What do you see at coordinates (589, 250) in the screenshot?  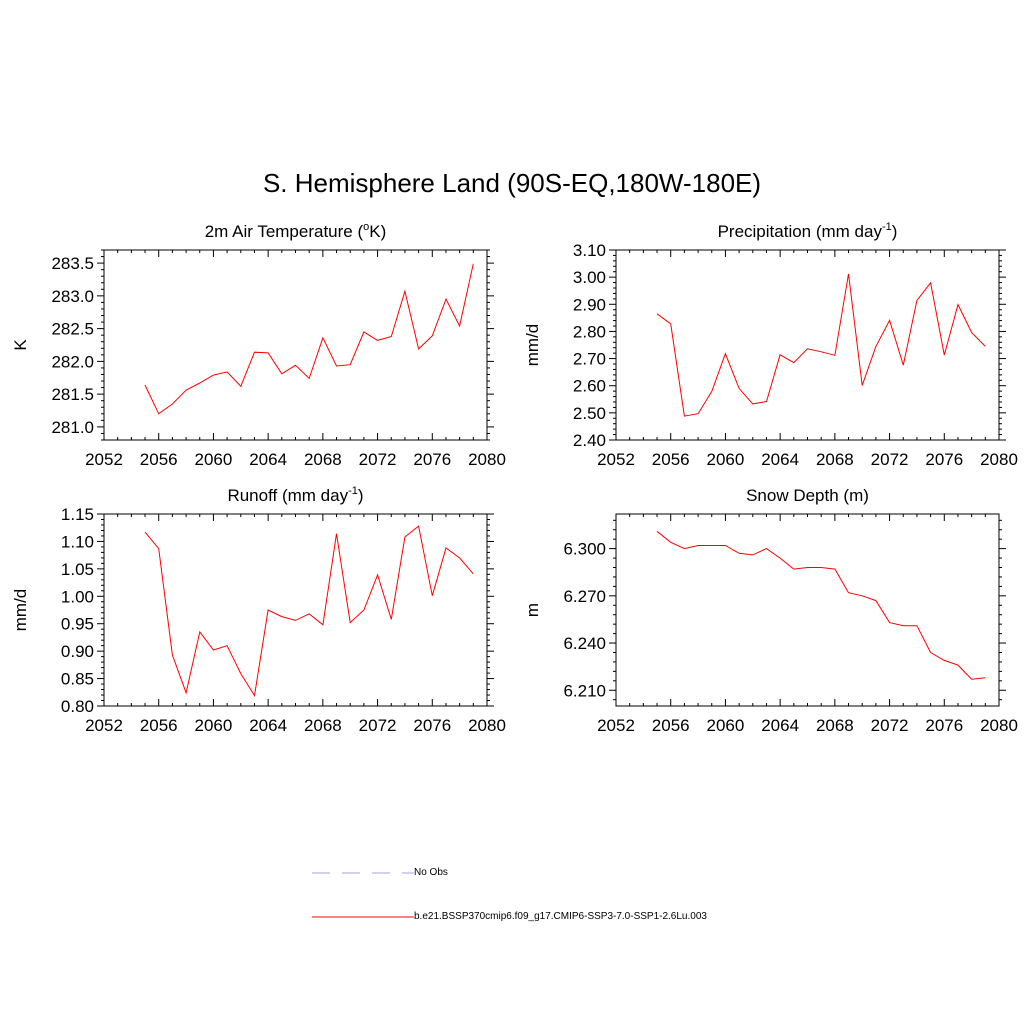 I see `y-tick-label: 3.10` at bounding box center [589, 250].